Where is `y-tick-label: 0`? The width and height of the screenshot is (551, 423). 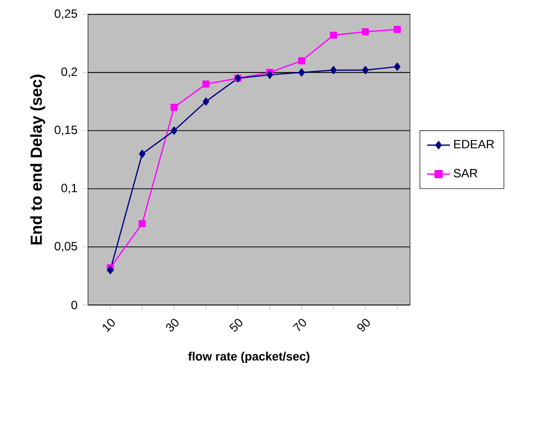 y-tick-label: 0 is located at coordinates (74, 305).